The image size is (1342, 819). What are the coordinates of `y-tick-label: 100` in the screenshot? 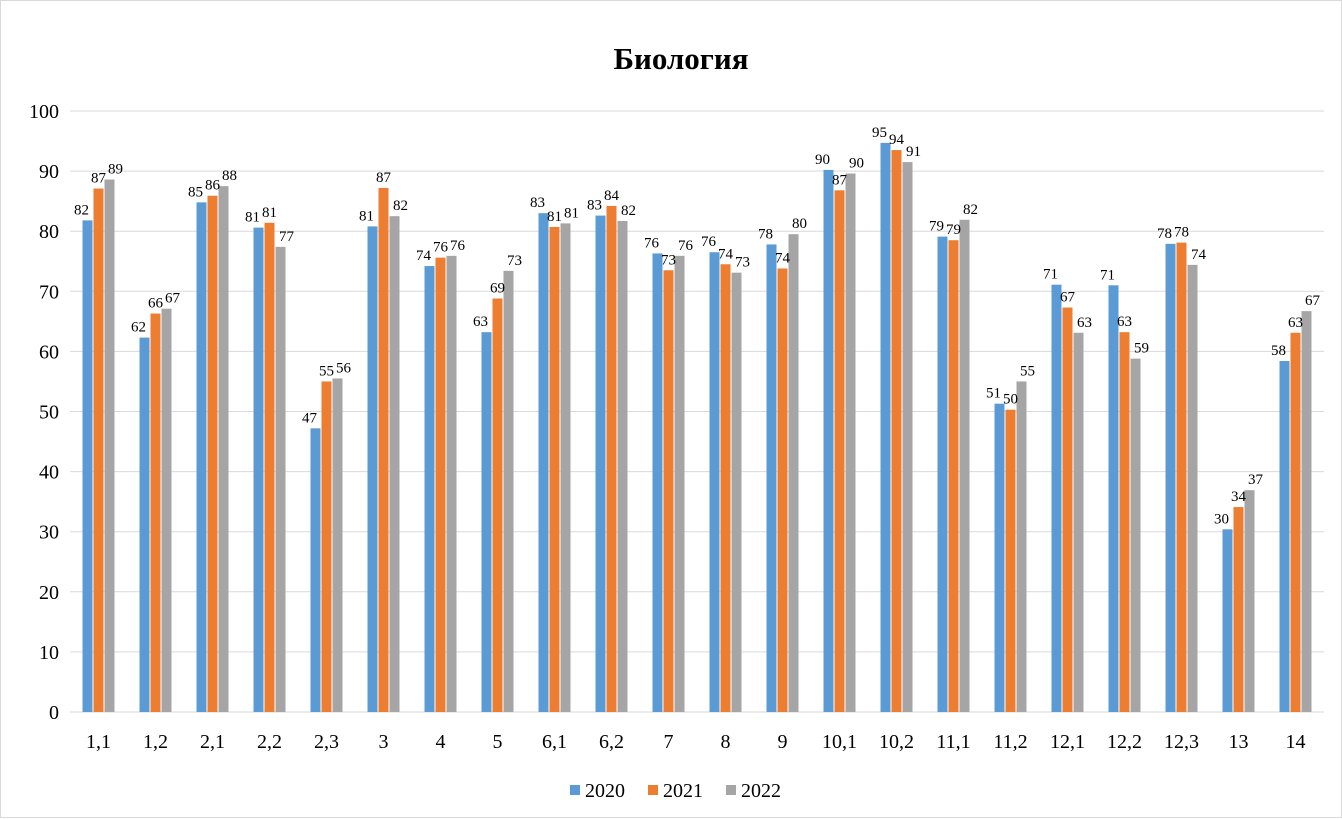 It's located at (44, 112).